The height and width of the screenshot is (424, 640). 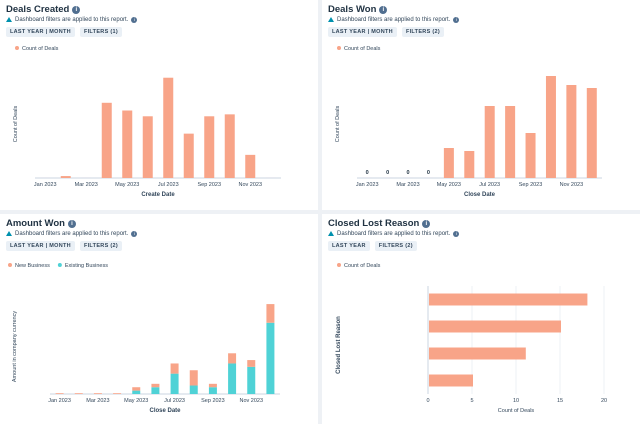 I want to click on card-title: Deals Won i, so click(x=358, y=9).